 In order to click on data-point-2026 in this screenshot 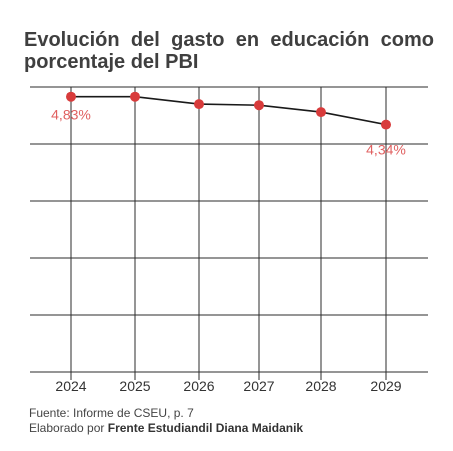, I will do `click(199, 104)`.